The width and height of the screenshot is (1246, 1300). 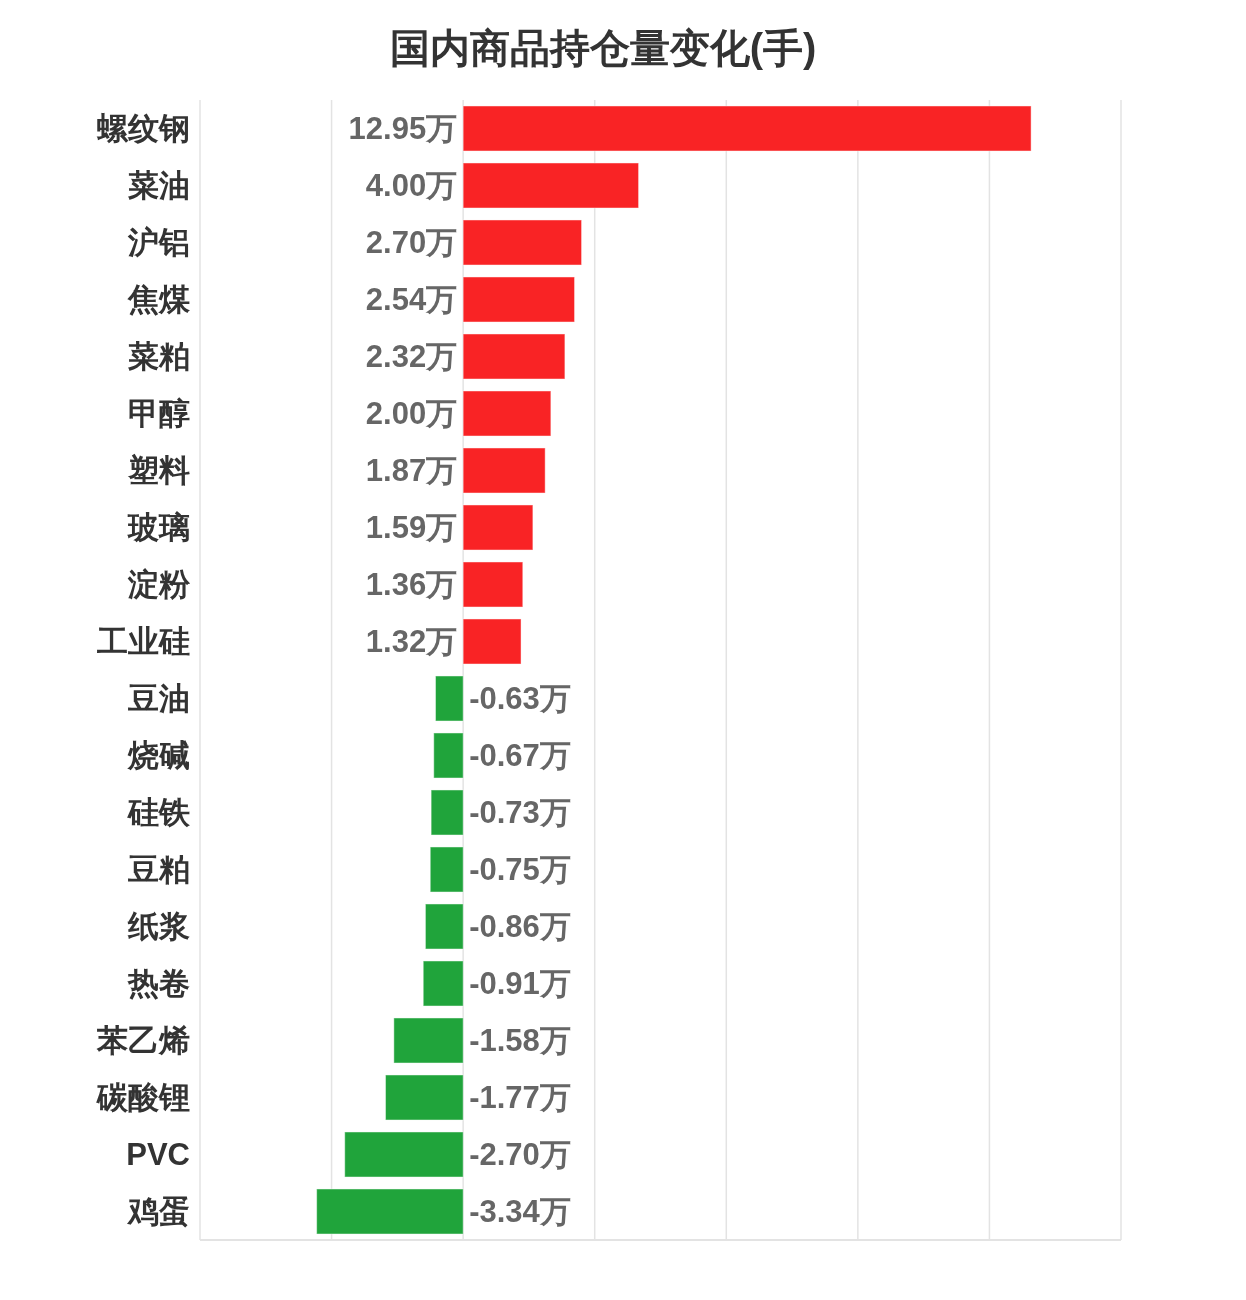 What do you see at coordinates (158, 1154) in the screenshot?
I see `category: PVC` at bounding box center [158, 1154].